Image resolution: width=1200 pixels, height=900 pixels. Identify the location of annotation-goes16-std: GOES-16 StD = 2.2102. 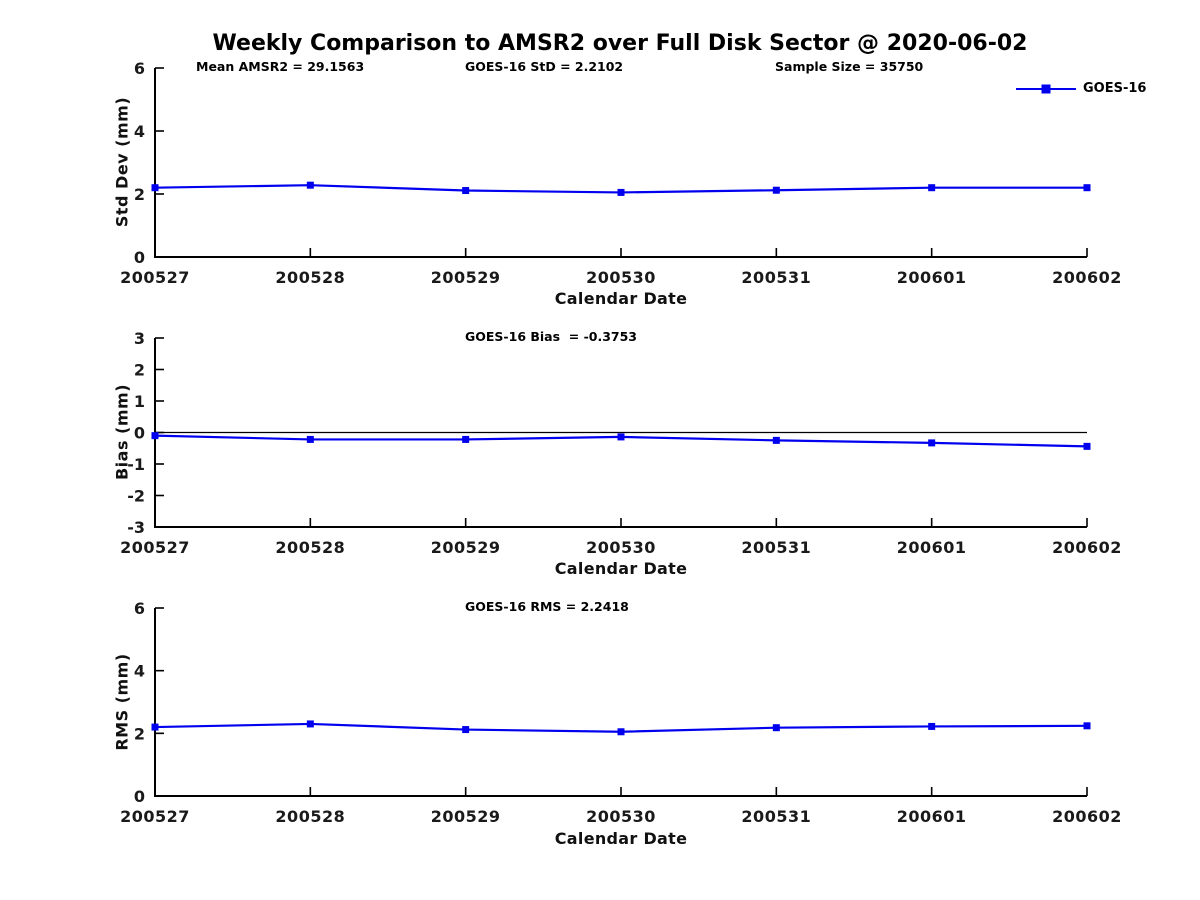
(544, 66).